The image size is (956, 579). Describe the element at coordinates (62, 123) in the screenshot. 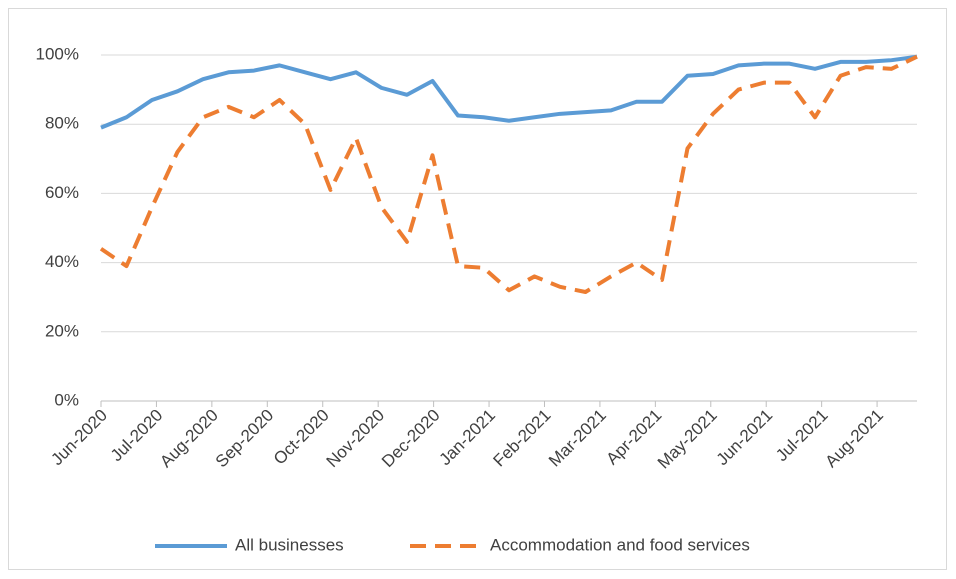

I see `y-tick-label: 80%` at that location.